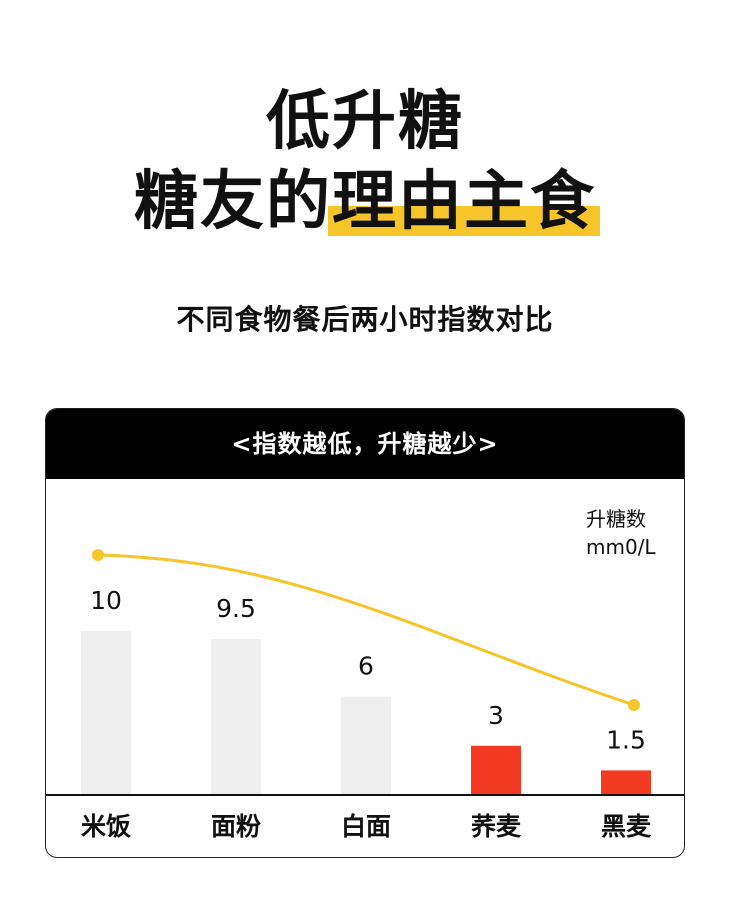 Image resolution: width=730 pixels, height=899 pixels. Describe the element at coordinates (626, 739) in the screenshot. I see `value-label-5: 1.5` at that location.